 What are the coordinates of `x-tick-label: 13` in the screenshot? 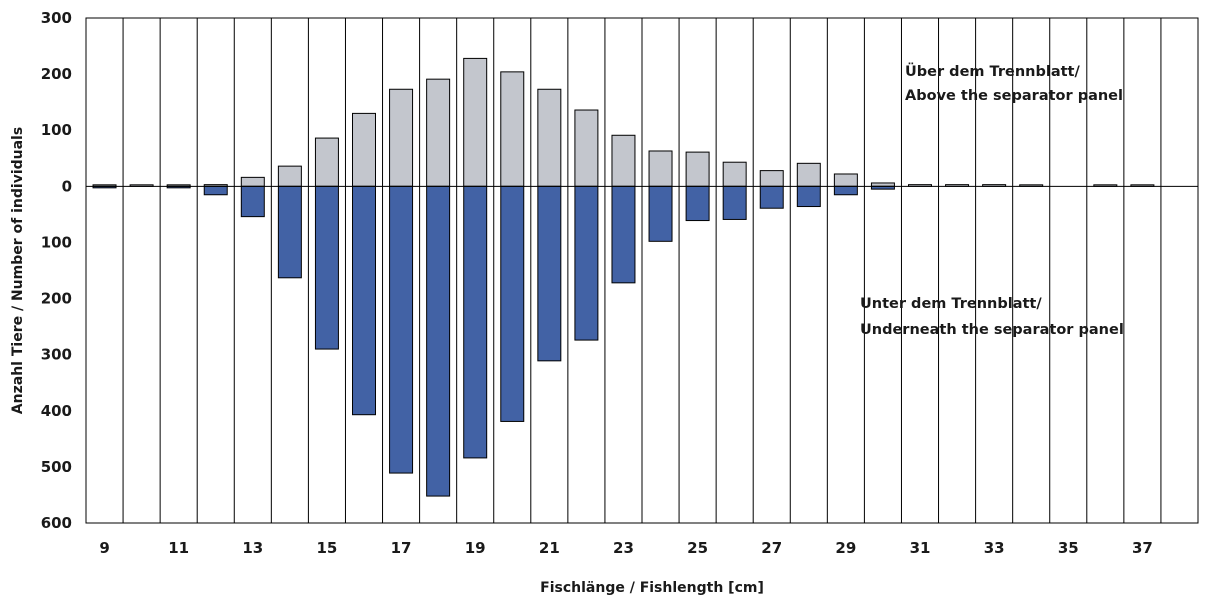 It's located at (252, 548).